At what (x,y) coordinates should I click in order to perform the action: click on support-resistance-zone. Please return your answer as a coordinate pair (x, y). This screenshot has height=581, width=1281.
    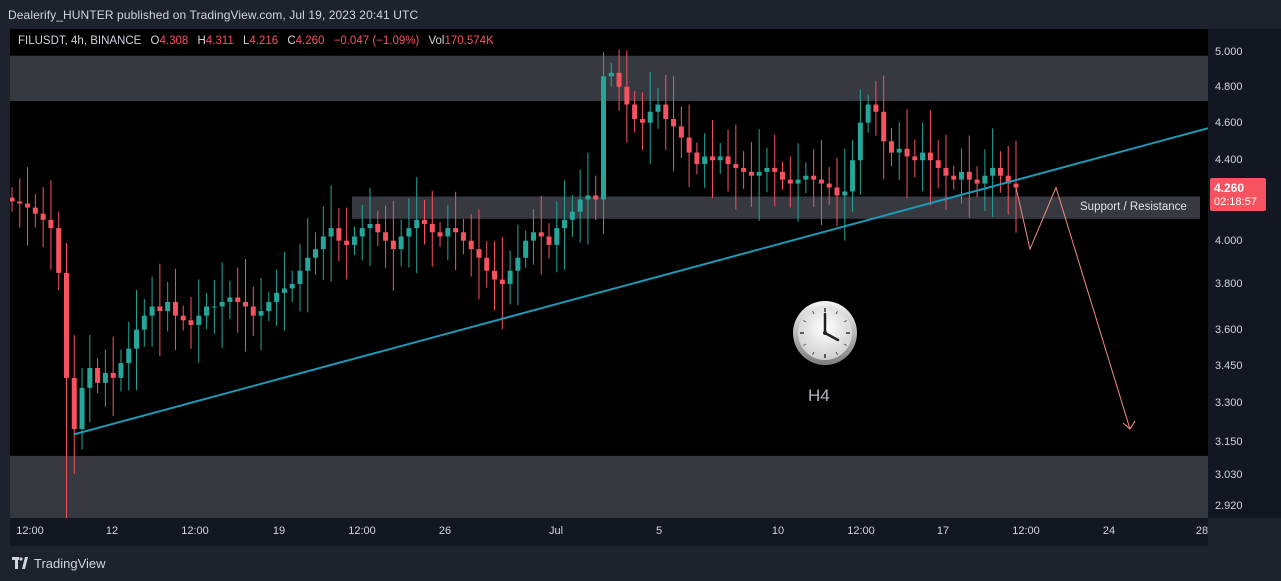
    Looking at the image, I should click on (776, 207).